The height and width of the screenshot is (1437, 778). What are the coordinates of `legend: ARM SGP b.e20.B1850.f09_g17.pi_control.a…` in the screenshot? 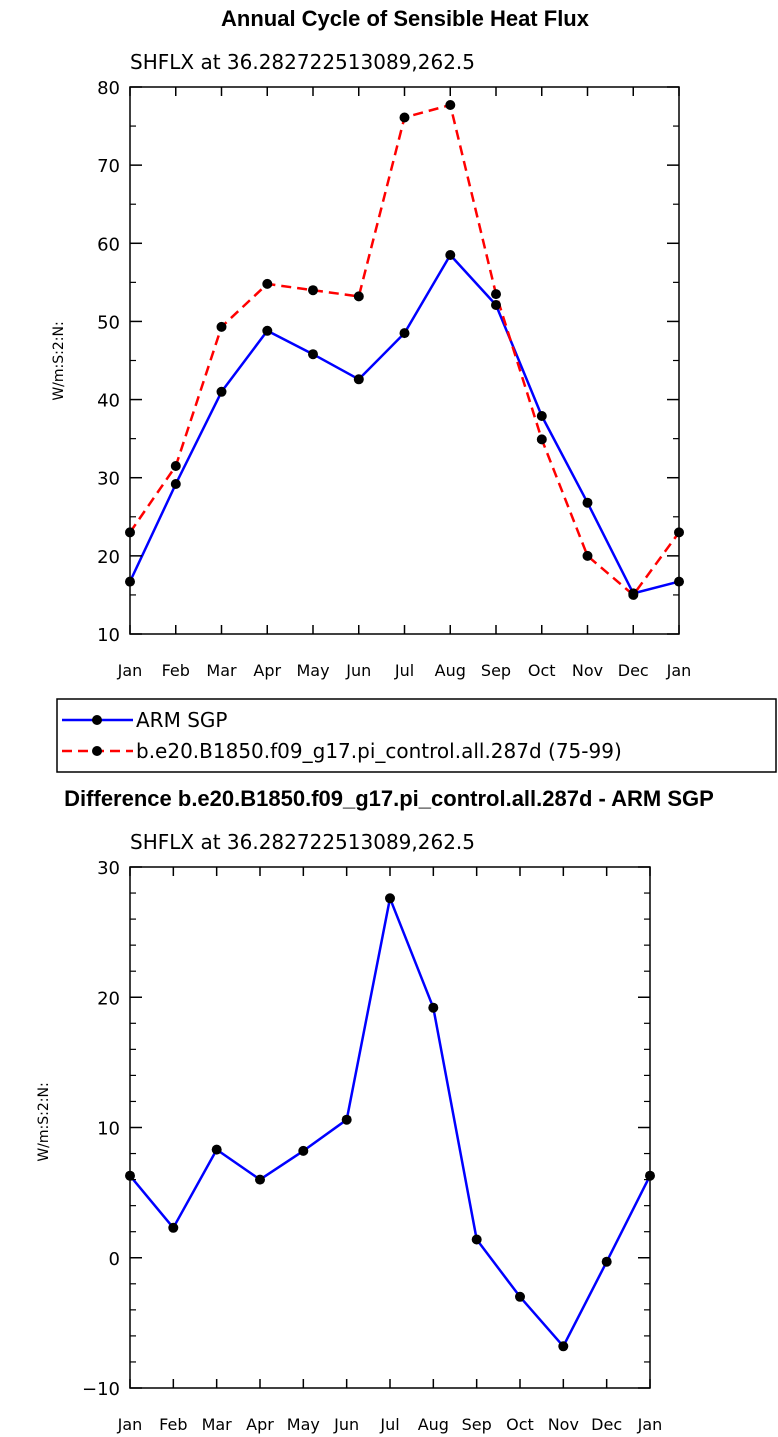 It's located at (416, 735).